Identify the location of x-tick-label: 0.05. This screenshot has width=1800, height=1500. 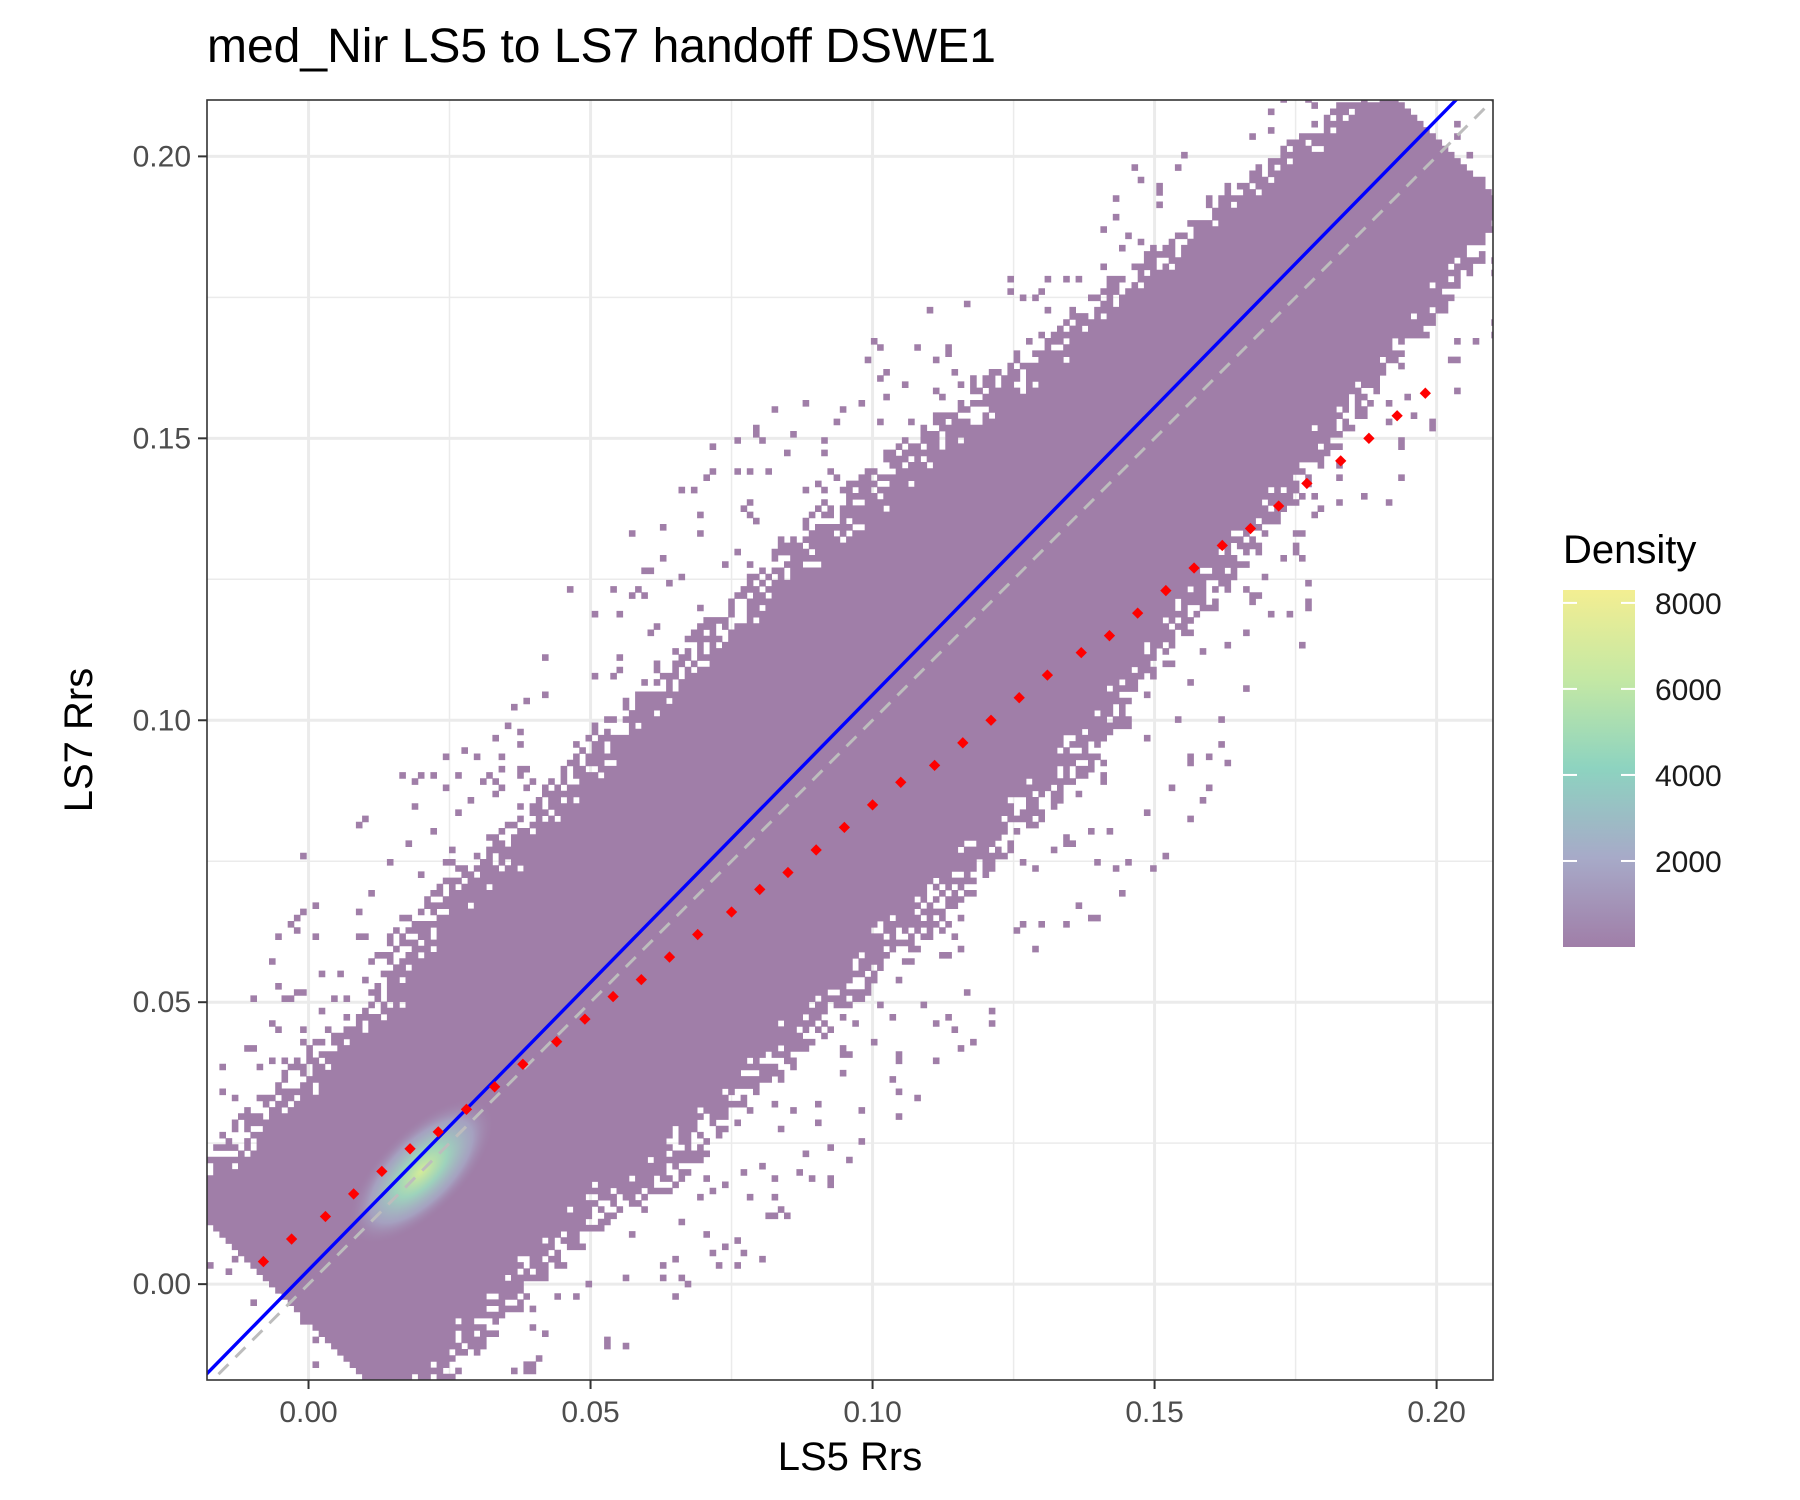
(590, 1412).